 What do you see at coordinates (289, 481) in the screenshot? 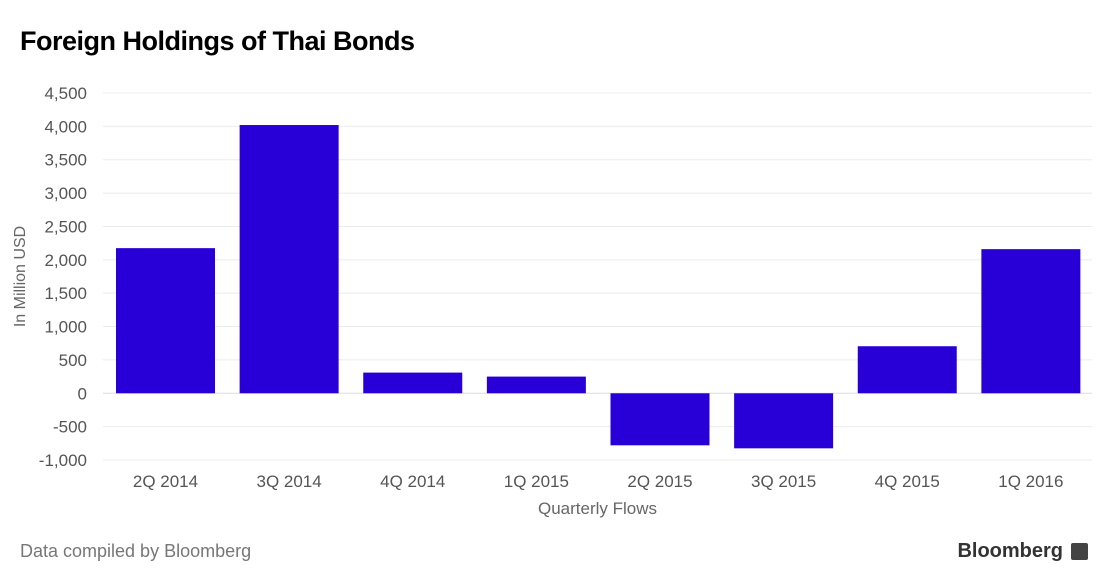
I see `x-tick-label: 3Q 2014` at bounding box center [289, 481].